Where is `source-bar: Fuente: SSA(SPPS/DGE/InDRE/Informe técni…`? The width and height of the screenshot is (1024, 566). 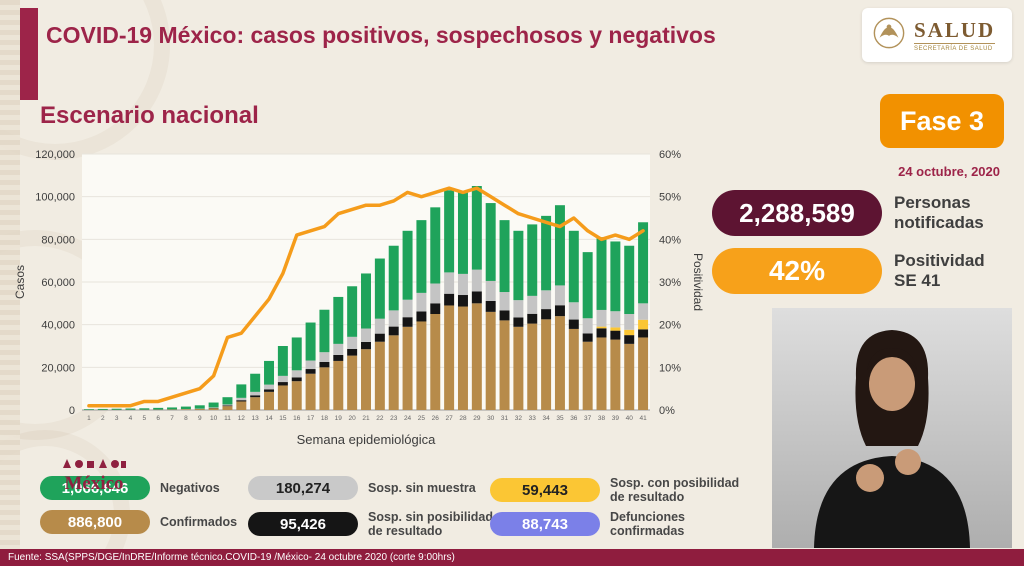
source-bar: Fuente: SSA(SPPS/DGE/InDRE/Informe técni… is located at coordinates (512, 557).